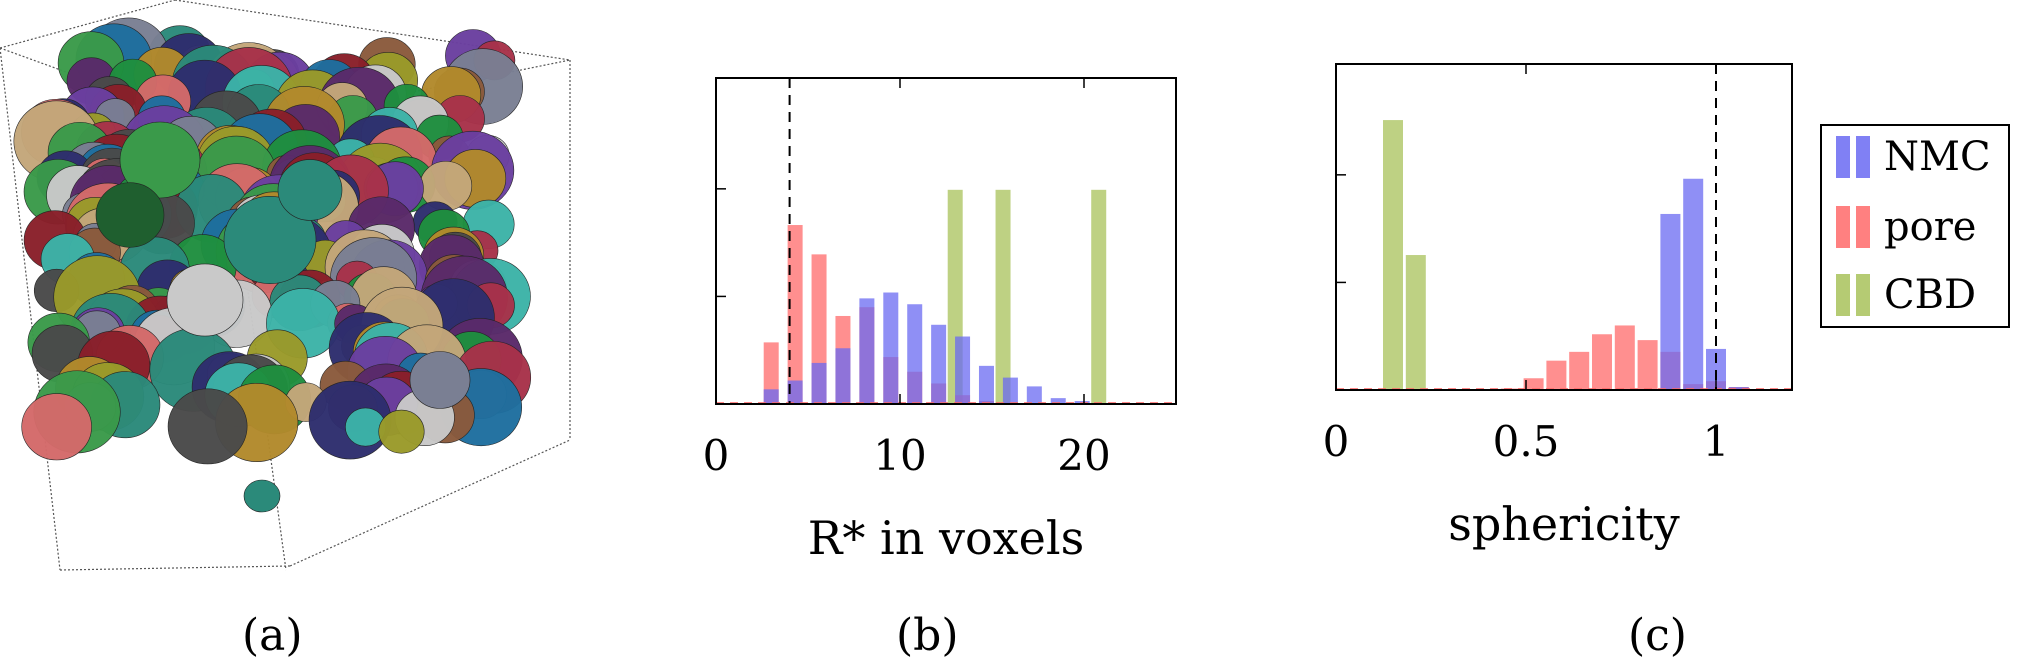 This screenshot has width=2026, height=662. I want to click on legend-item-cbd: CBD, so click(1906, 295).